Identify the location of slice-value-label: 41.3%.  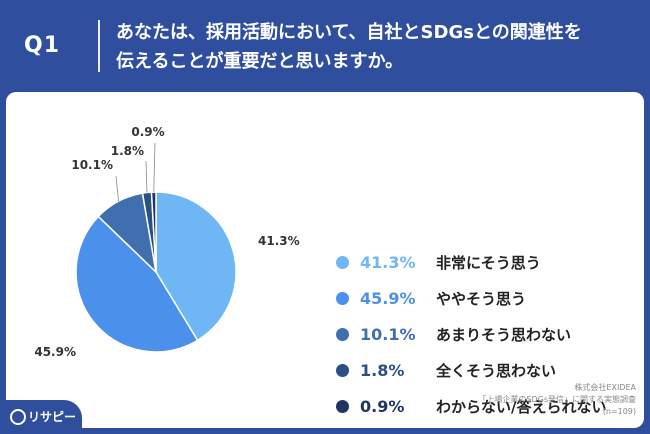
(279, 241).